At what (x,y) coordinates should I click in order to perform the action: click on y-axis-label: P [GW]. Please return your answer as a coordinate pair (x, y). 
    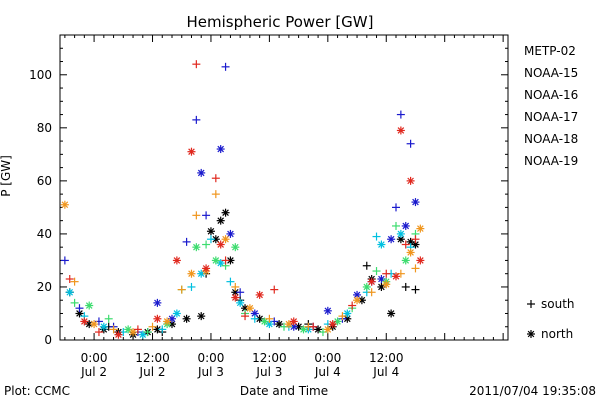
    Looking at the image, I should click on (6, 176).